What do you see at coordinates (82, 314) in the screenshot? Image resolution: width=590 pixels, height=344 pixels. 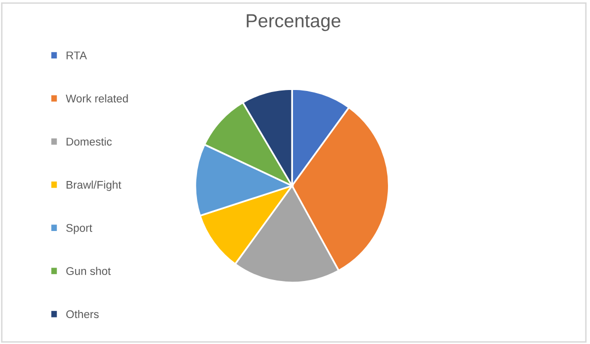 I see `legend-label: Others` at bounding box center [82, 314].